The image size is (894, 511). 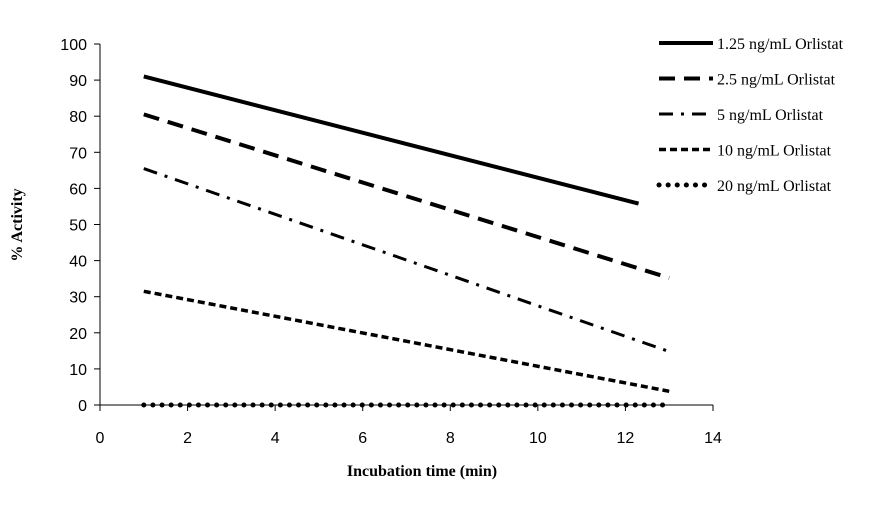 What do you see at coordinates (409, 426) in the screenshot?
I see `x-ticks: 0 2 4 6 8 10 12 14` at bounding box center [409, 426].